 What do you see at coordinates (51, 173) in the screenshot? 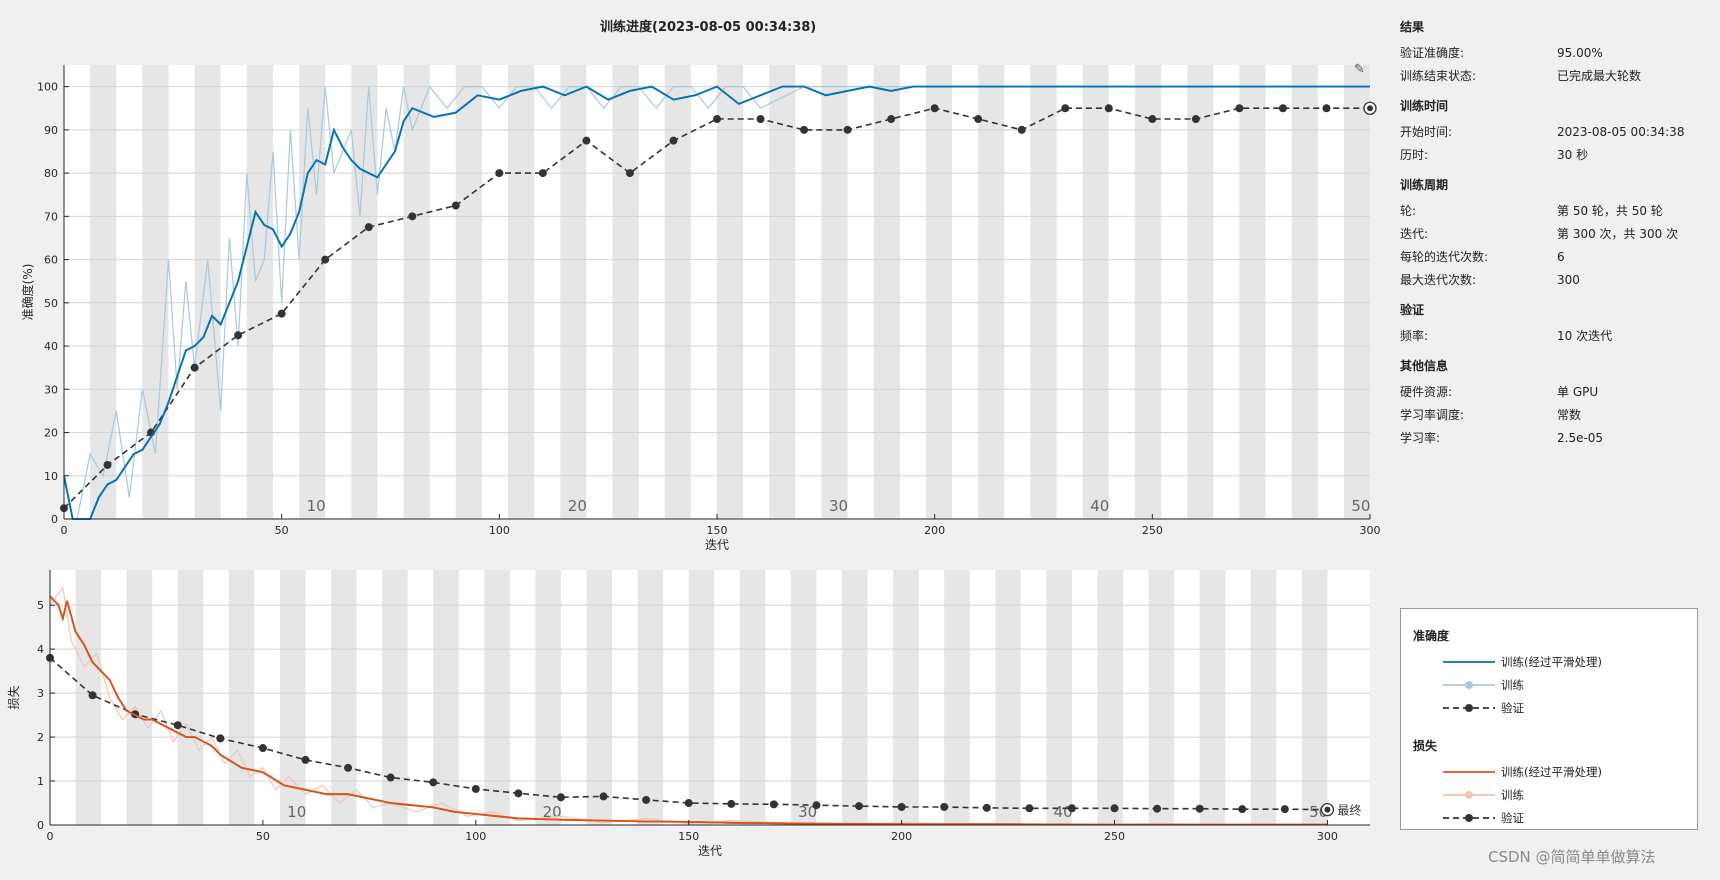
I see `y-tick-label: 80` at bounding box center [51, 173].